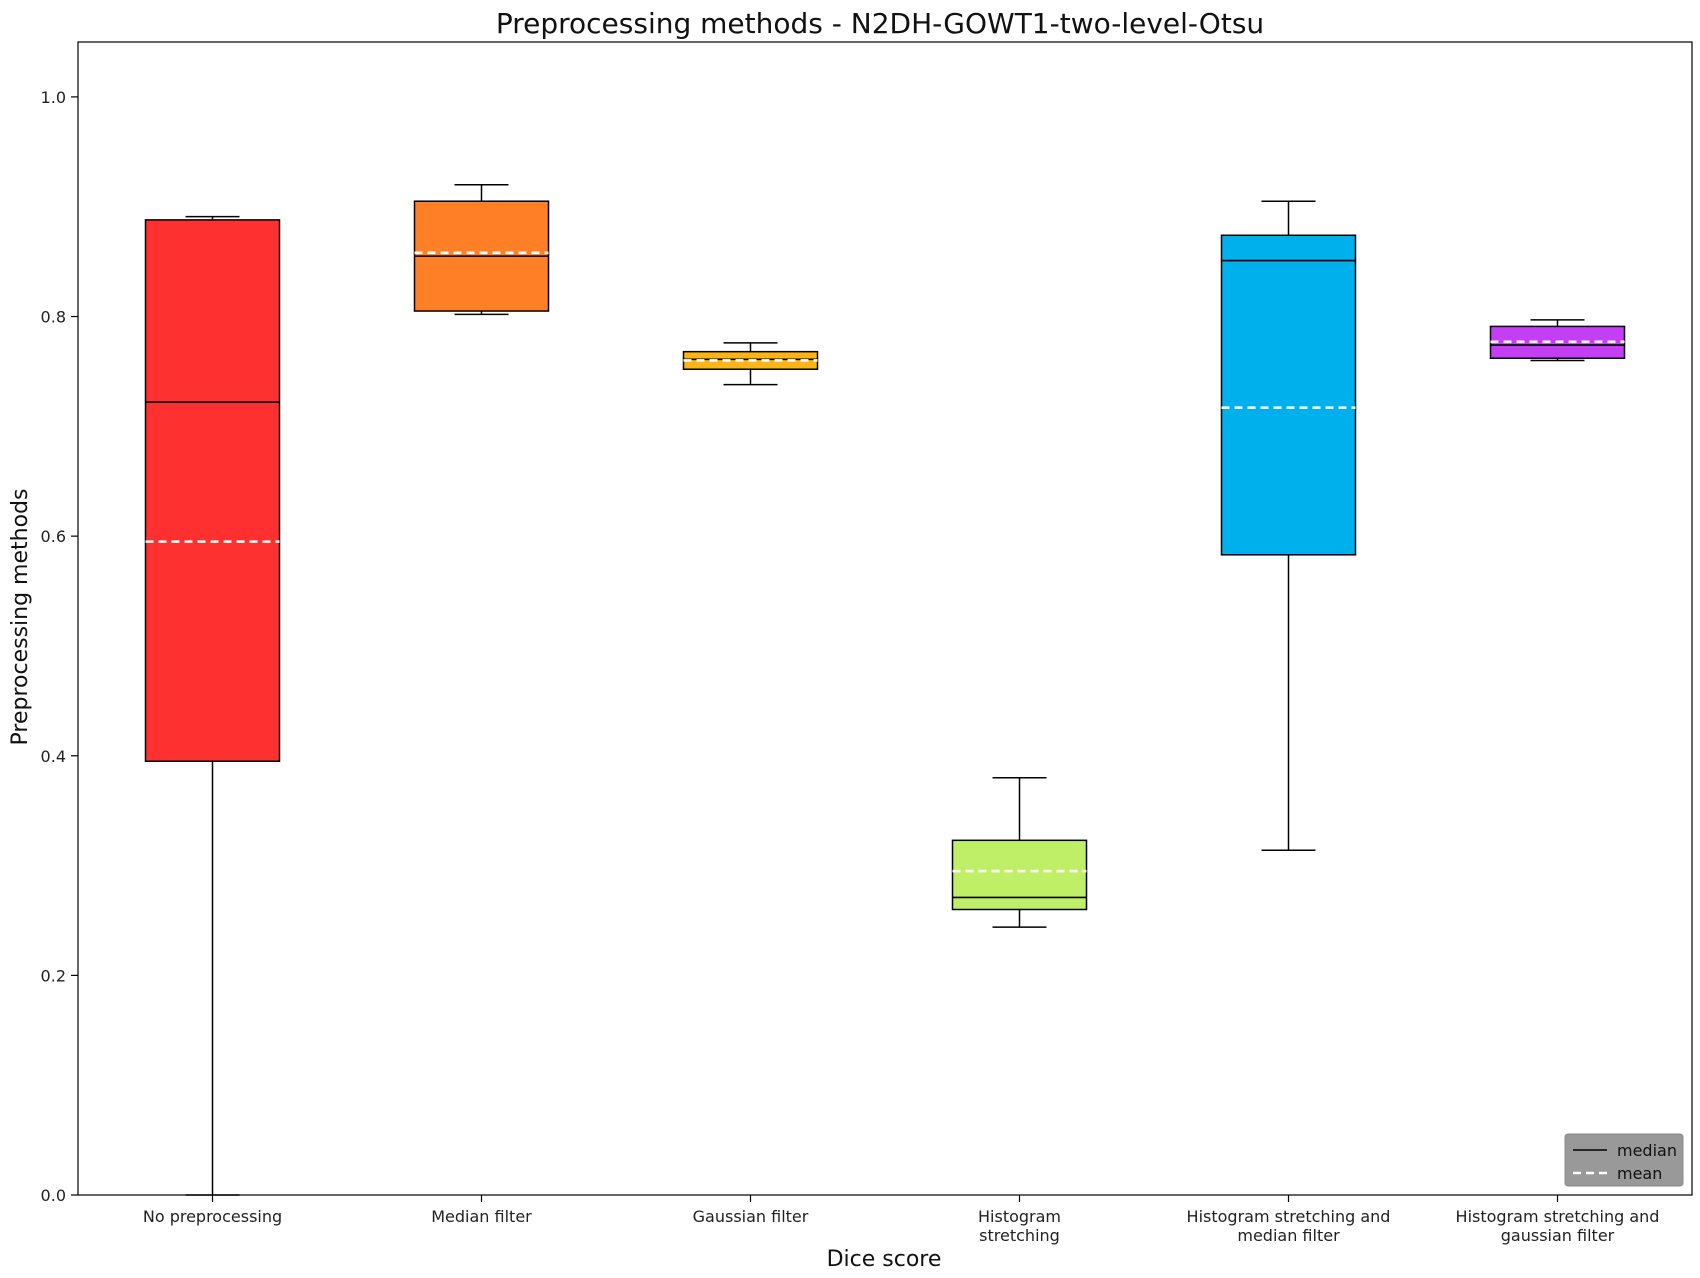  What do you see at coordinates (481, 1216) in the screenshot?
I see `x-tick-label: Median filter` at bounding box center [481, 1216].